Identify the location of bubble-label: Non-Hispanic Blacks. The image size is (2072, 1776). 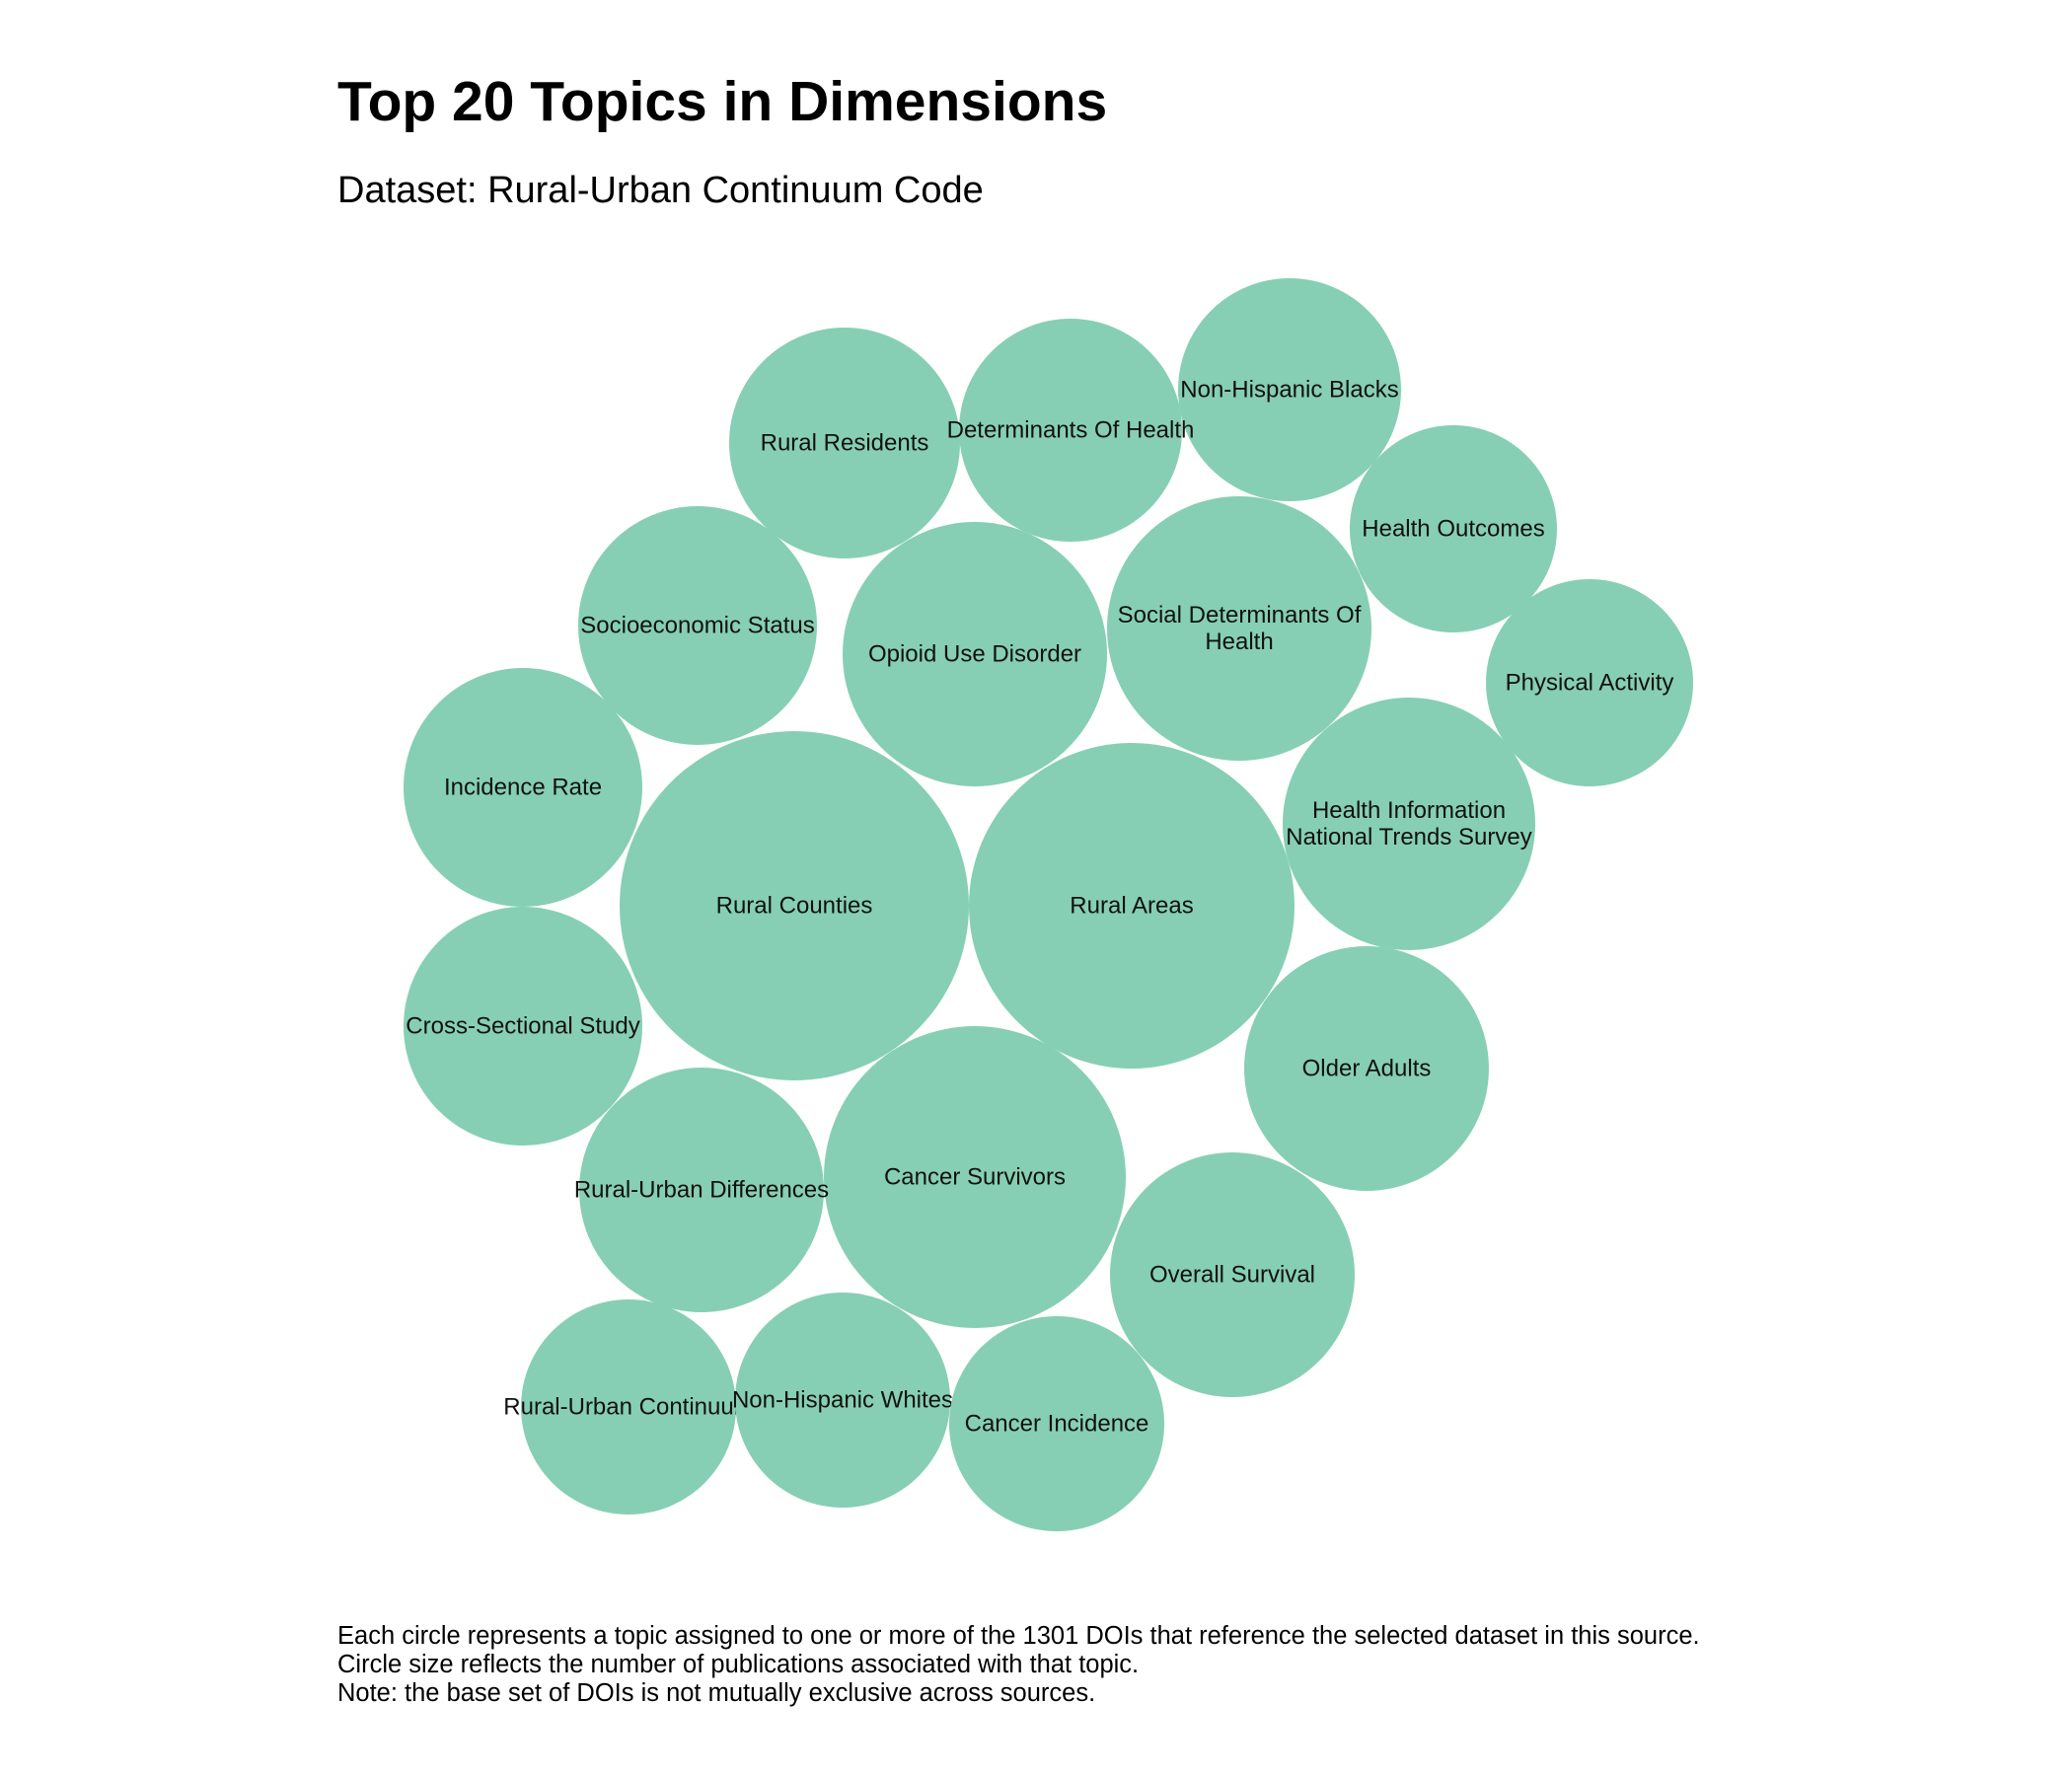
(1289, 390).